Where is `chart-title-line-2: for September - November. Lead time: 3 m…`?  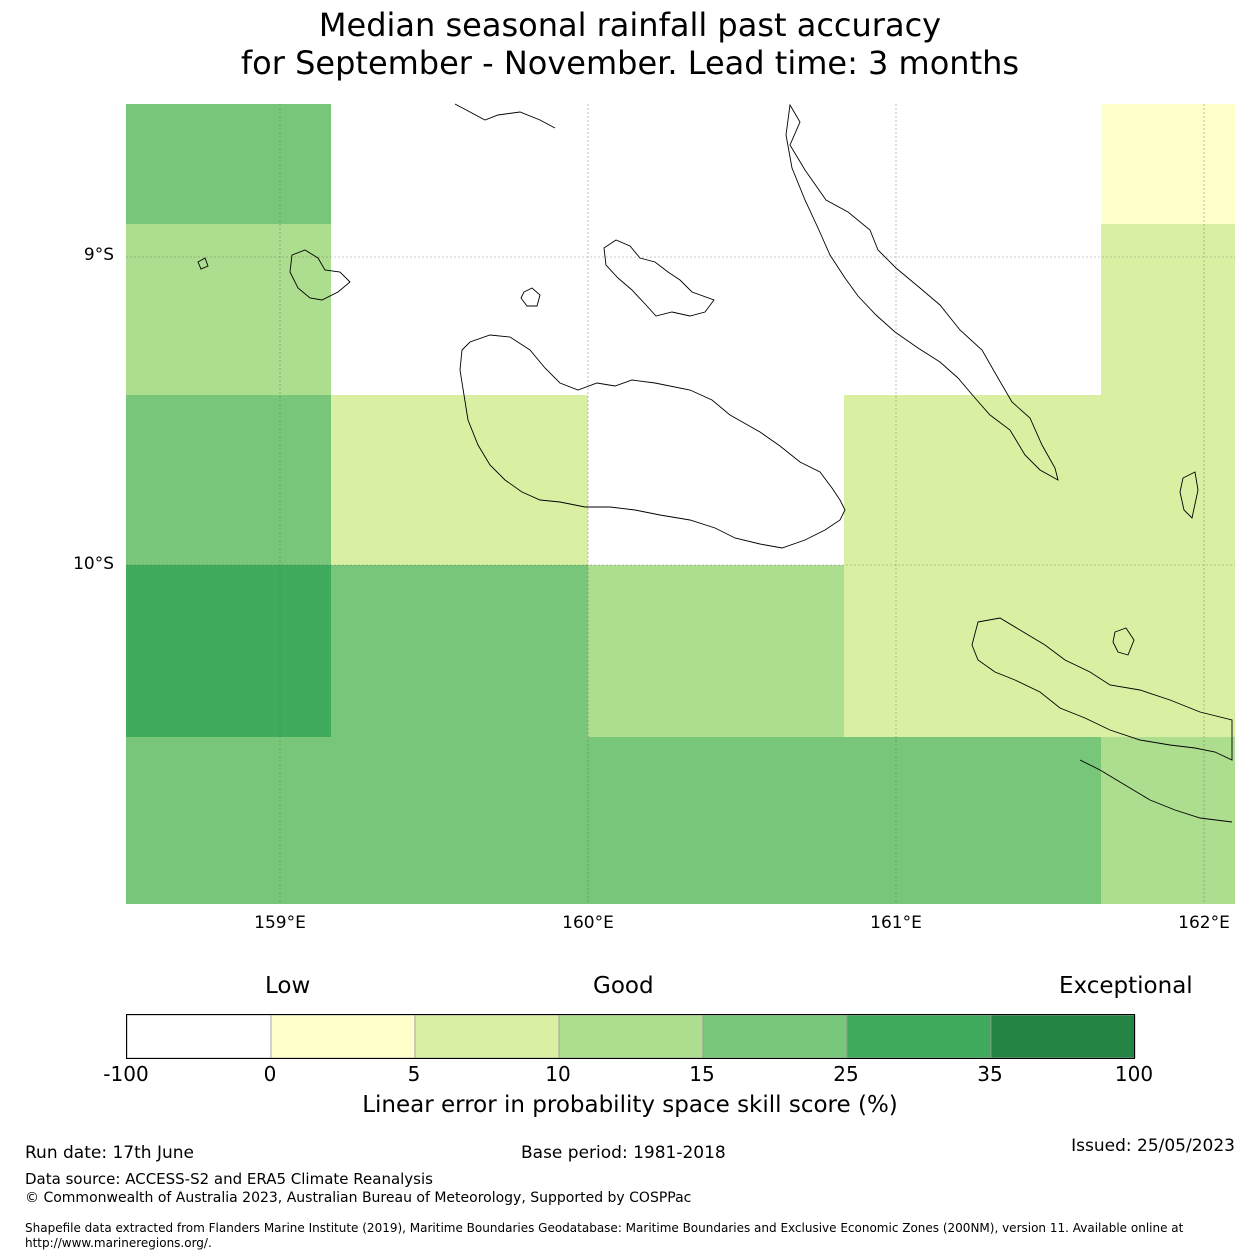
chart-title-line-2: for September - November. Lead time: 3 m… is located at coordinates (630, 63).